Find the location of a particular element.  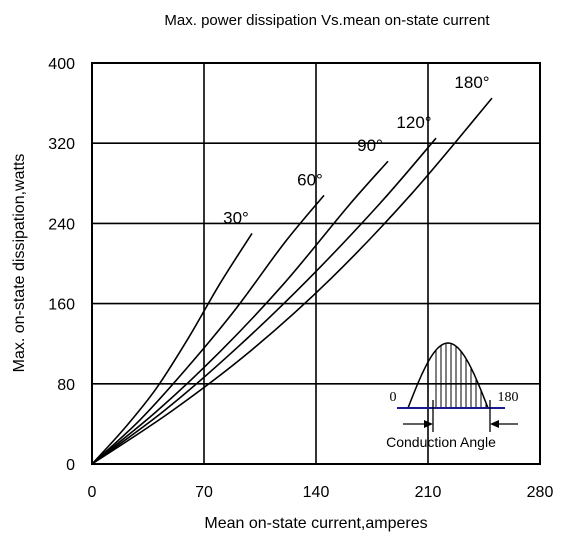

y-tick-labels: 0 80 160 240 320 400 is located at coordinates (61, 265).